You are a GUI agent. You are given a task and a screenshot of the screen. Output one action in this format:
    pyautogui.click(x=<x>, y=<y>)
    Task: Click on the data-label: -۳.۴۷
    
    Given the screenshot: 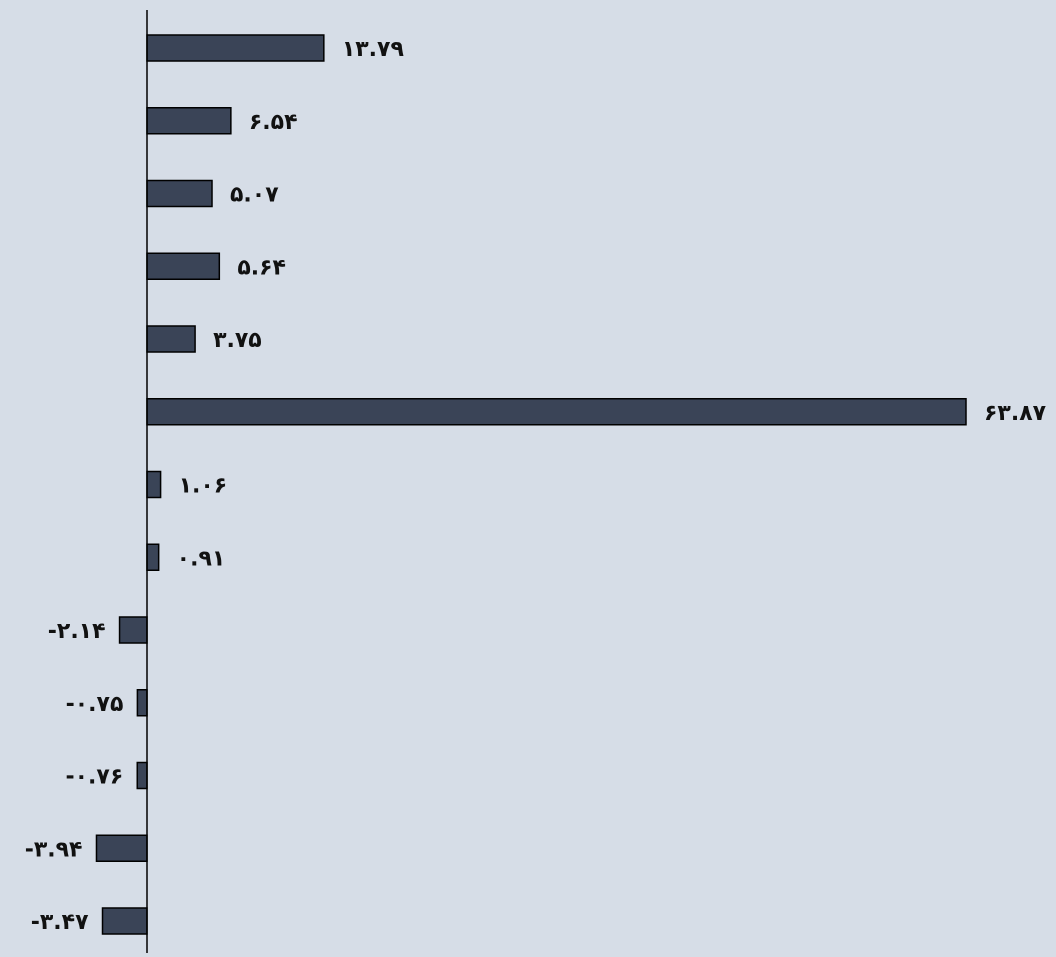 What is the action you would take?
    pyautogui.click(x=60, y=922)
    